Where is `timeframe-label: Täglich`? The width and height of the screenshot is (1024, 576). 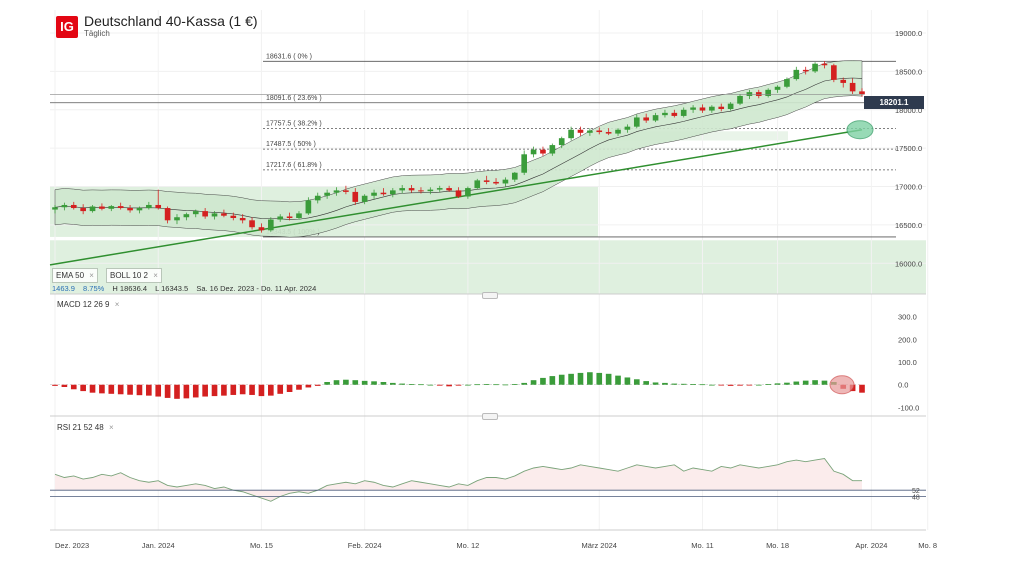
timeframe-label: Täglich is located at coordinates (97, 33).